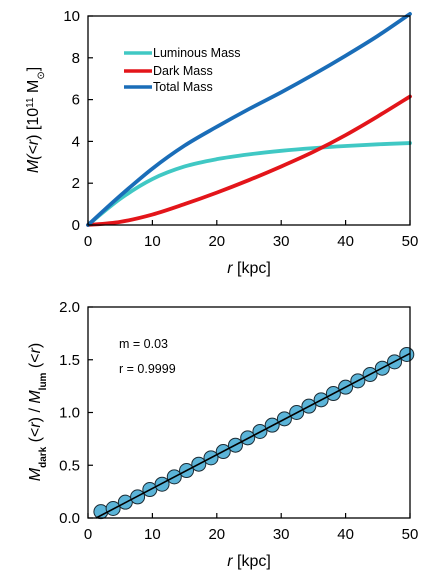 This screenshot has width=435, height=583. Describe the element at coordinates (35, 345) in the screenshot. I see `bottom-y-t4: )` at that location.